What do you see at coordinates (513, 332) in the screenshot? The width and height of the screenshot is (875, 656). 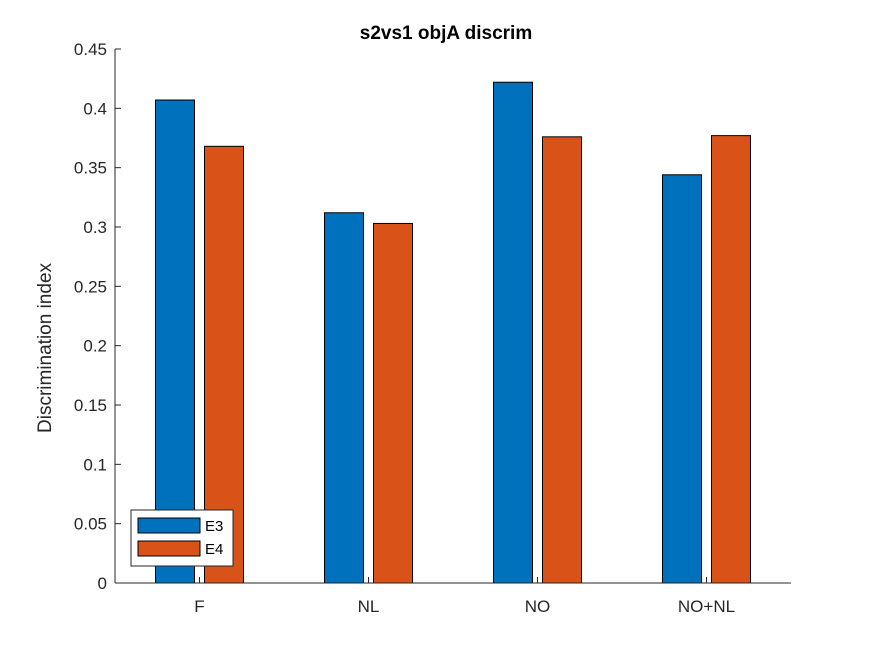 I see `bar-e3-no` at bounding box center [513, 332].